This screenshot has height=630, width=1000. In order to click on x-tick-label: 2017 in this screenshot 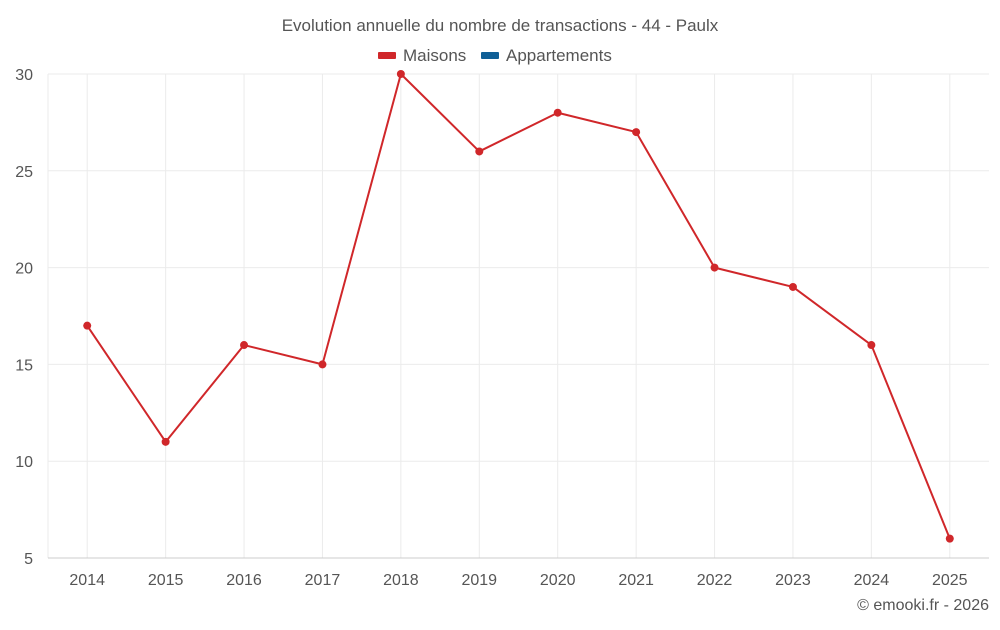, I will do `click(323, 580)`.